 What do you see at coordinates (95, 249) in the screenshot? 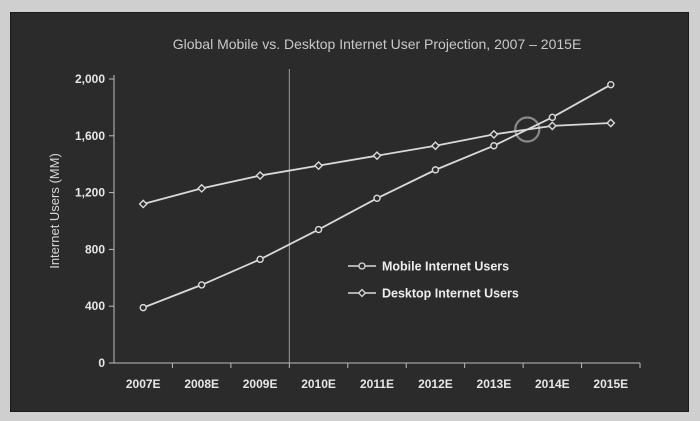
I see `y-tick-label: 800` at bounding box center [95, 249].